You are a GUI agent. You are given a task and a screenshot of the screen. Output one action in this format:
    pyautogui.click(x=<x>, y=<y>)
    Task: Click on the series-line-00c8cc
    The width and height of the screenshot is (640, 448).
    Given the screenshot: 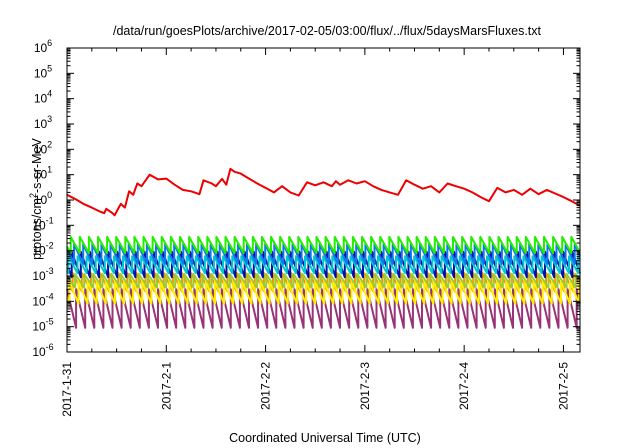 What is the action you would take?
    pyautogui.click(x=323, y=265)
    